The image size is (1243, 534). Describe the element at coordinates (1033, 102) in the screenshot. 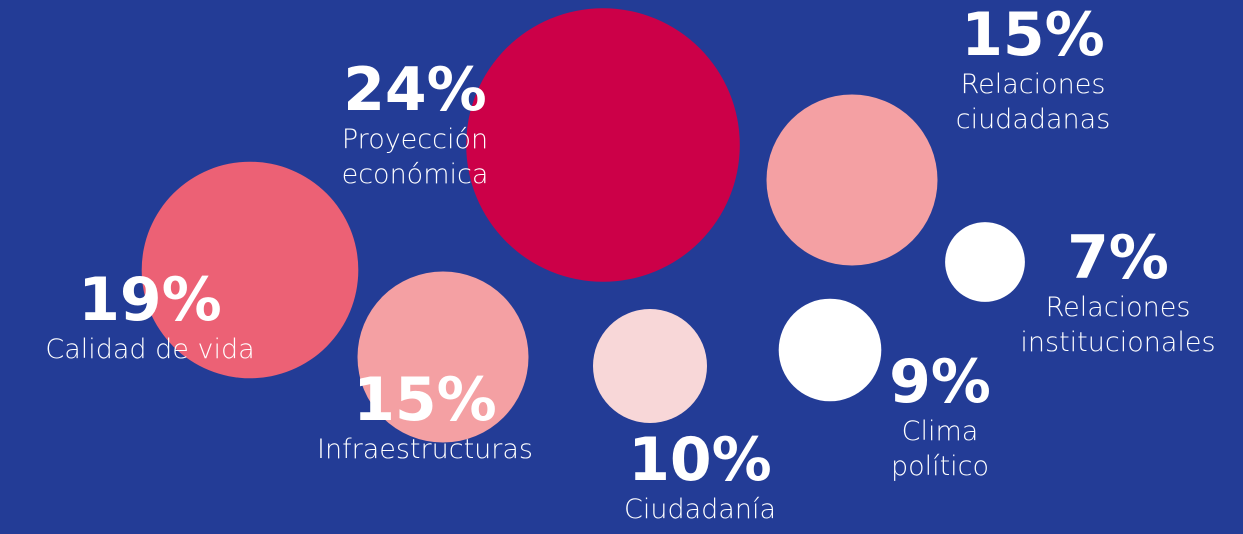

I see `category-label: Relaciones ciudadanas` at that location.